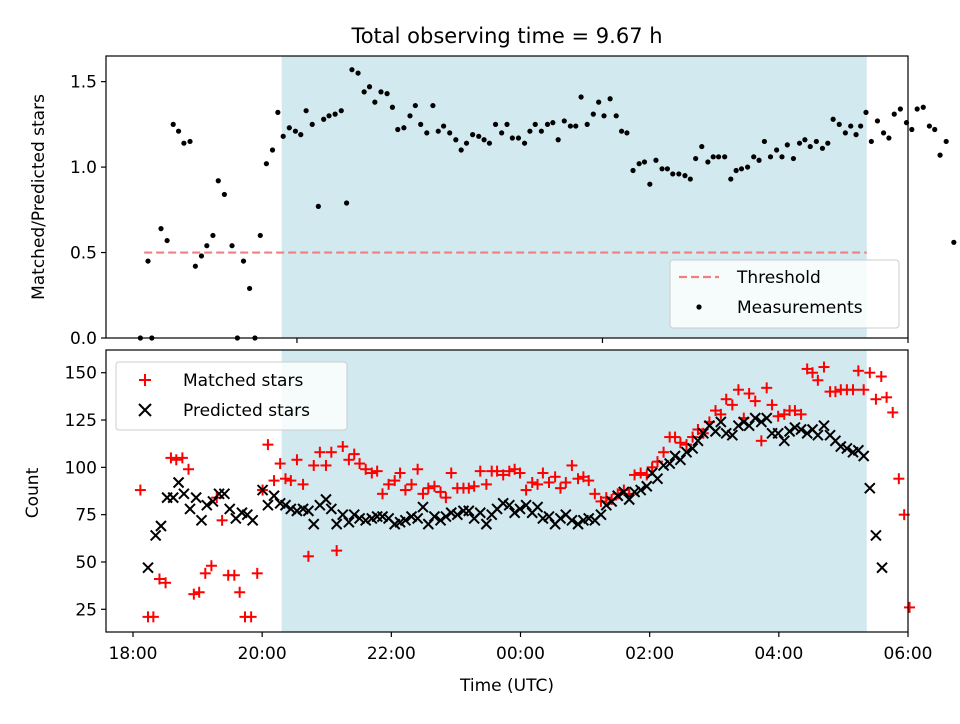 The image size is (960, 724). Describe the element at coordinates (784, 294) in the screenshot. I see `legend-frame` at that location.